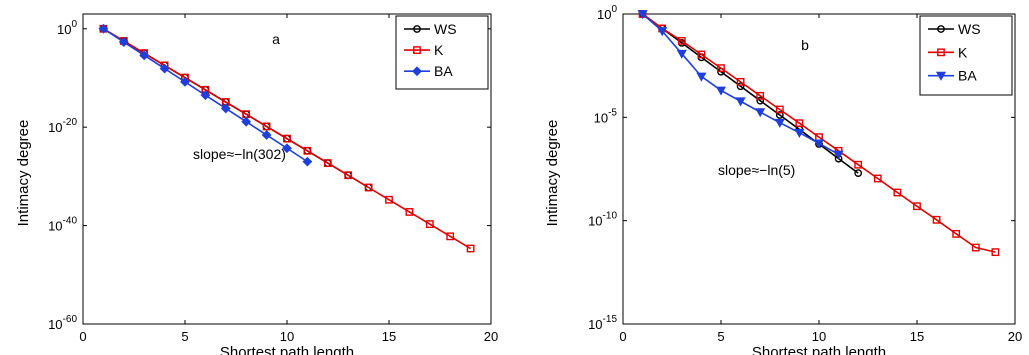  Describe the element at coordinates (805, 45) in the screenshot. I see `panel-label: b` at that location.